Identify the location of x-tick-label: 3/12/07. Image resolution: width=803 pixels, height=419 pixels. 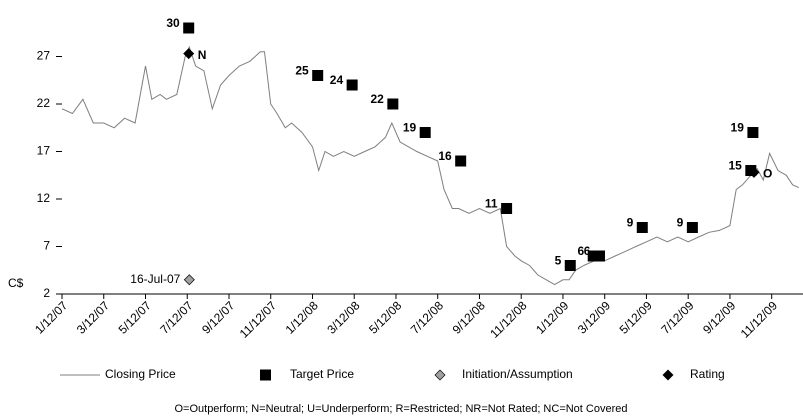
(93, 317).